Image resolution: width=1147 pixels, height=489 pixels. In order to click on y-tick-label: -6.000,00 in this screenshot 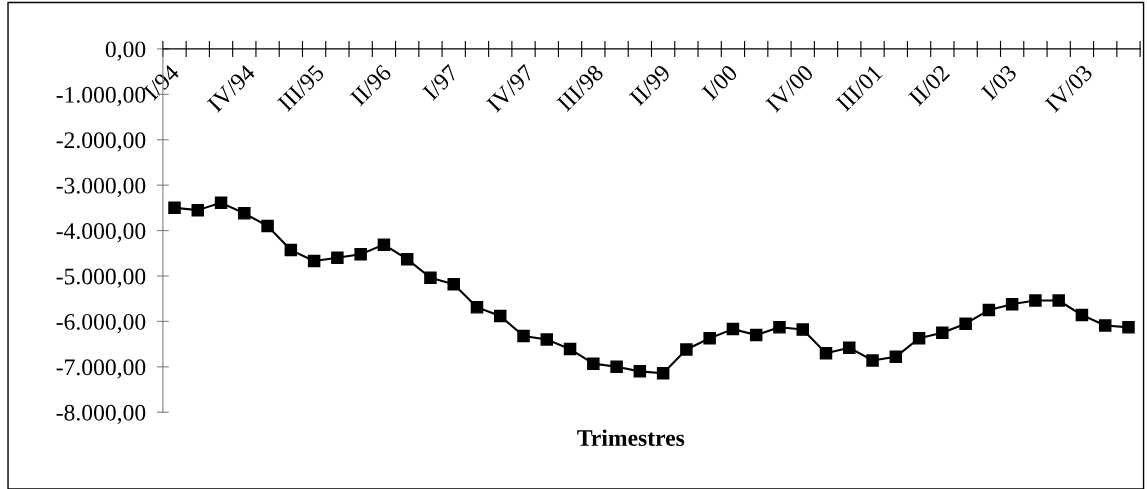, I will do `click(101, 323)`.